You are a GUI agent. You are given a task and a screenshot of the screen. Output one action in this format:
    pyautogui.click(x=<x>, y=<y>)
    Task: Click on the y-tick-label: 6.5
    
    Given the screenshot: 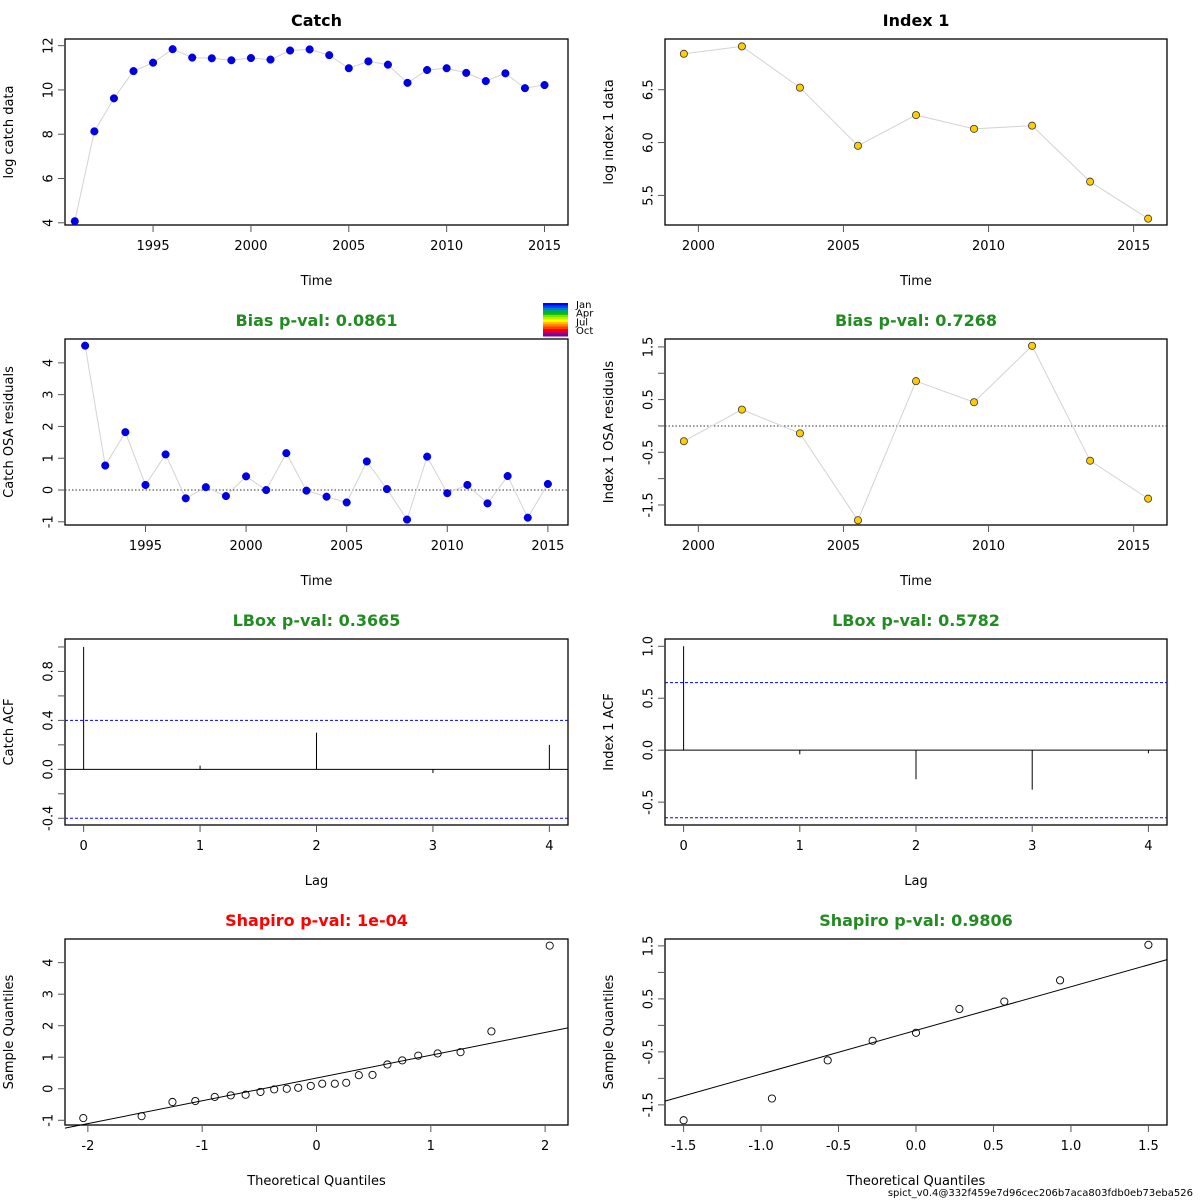 What is the action you would take?
    pyautogui.click(x=649, y=89)
    